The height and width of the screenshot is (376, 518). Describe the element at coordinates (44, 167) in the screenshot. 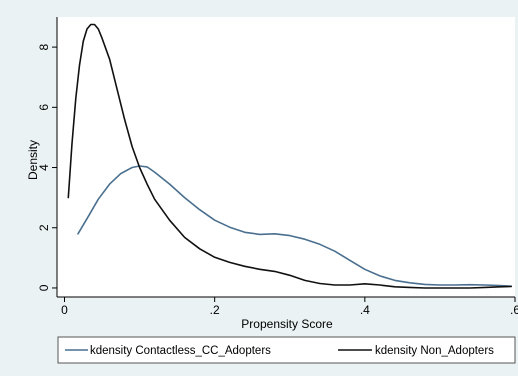

I see `y-tick-label-2: 4` at that location.